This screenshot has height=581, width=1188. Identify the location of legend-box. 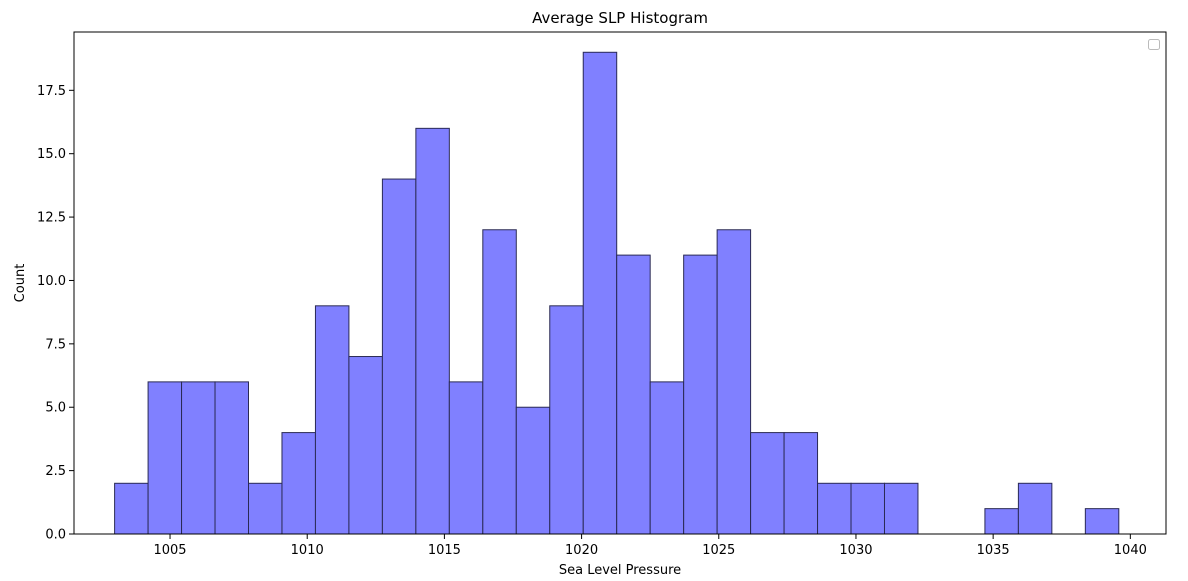
(1154, 44).